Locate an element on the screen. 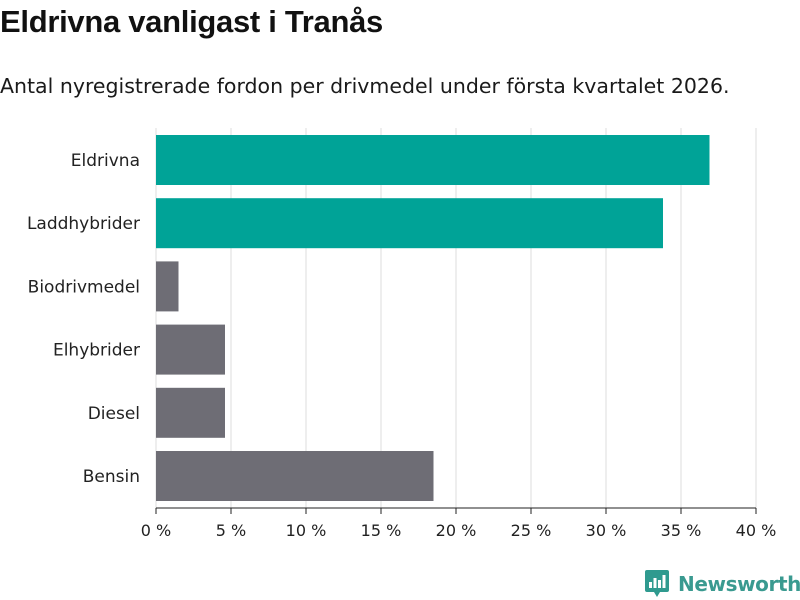  category-label: Bensin is located at coordinates (111, 477).